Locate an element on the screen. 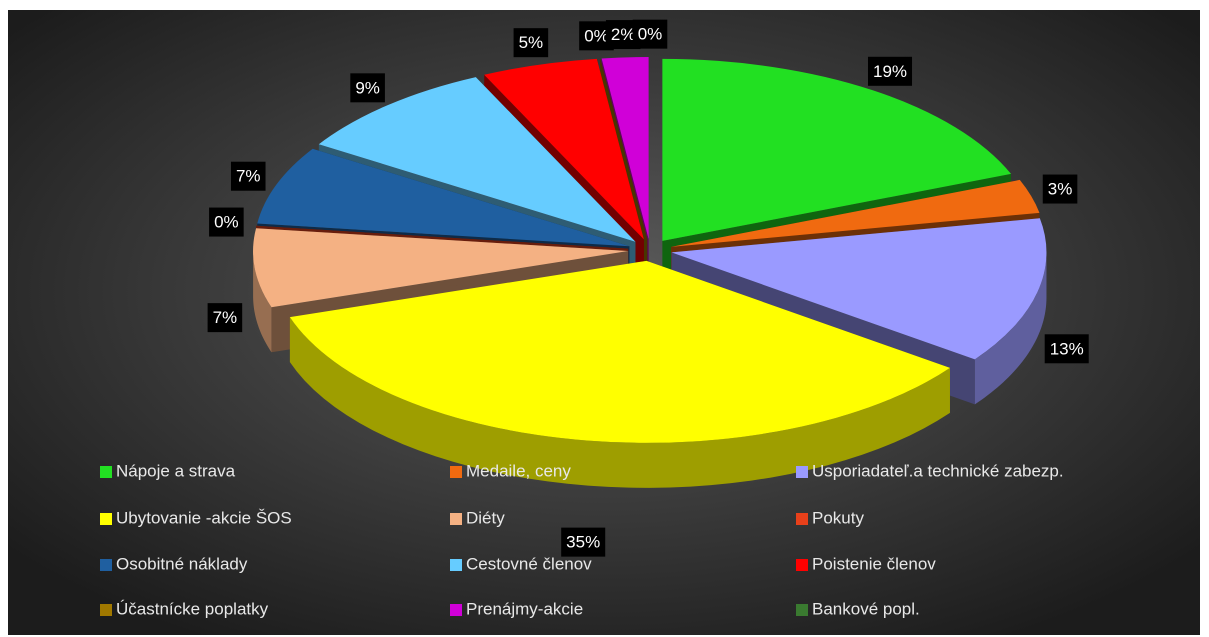  data-label: 5% is located at coordinates (531, 42).